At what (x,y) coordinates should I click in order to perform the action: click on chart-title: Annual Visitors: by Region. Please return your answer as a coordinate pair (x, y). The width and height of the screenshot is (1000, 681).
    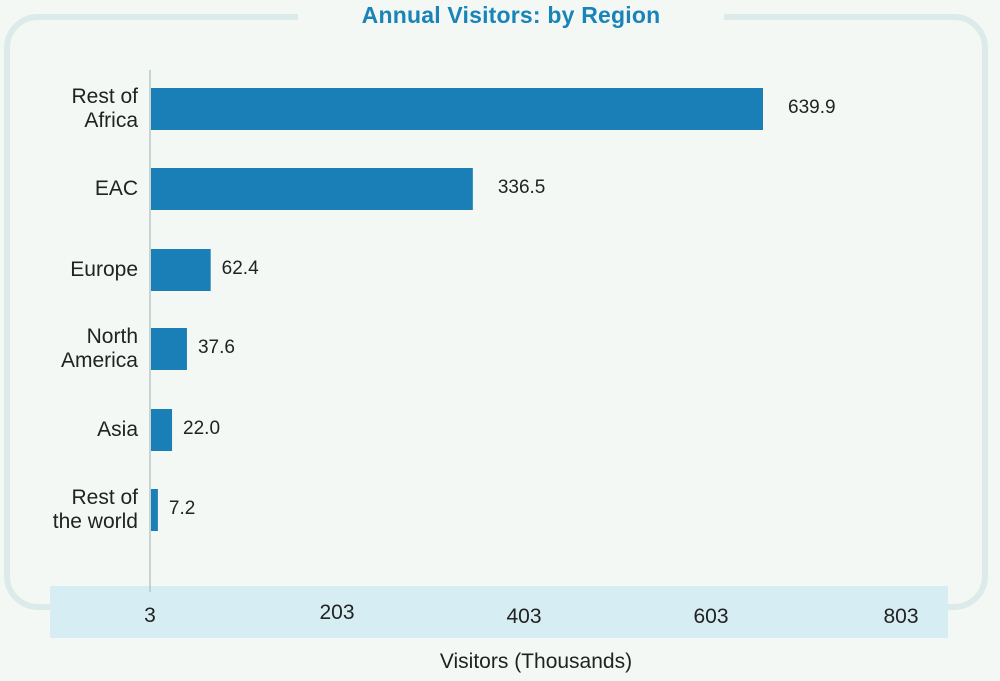
    Looking at the image, I should click on (511, 15).